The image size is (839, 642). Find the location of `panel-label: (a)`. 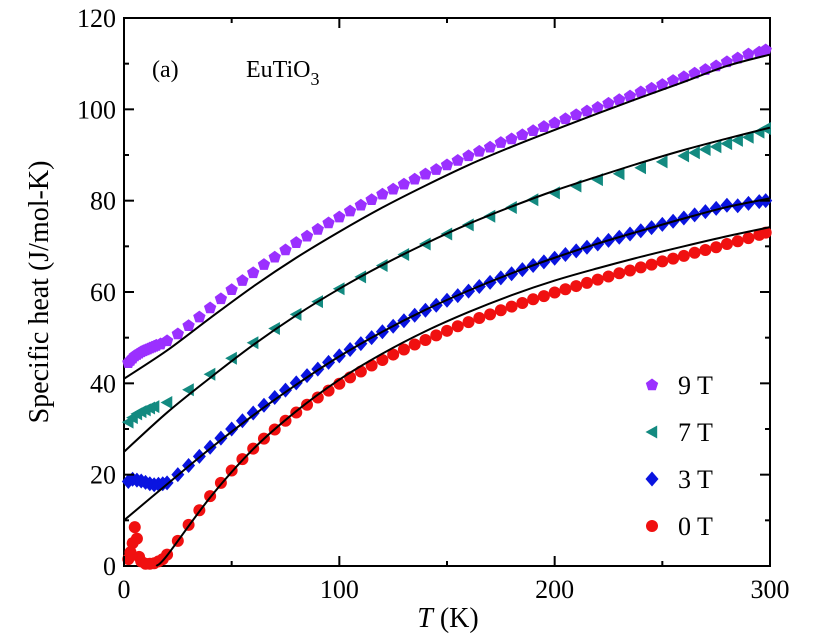

panel-label: (a) is located at coordinates (165, 70).